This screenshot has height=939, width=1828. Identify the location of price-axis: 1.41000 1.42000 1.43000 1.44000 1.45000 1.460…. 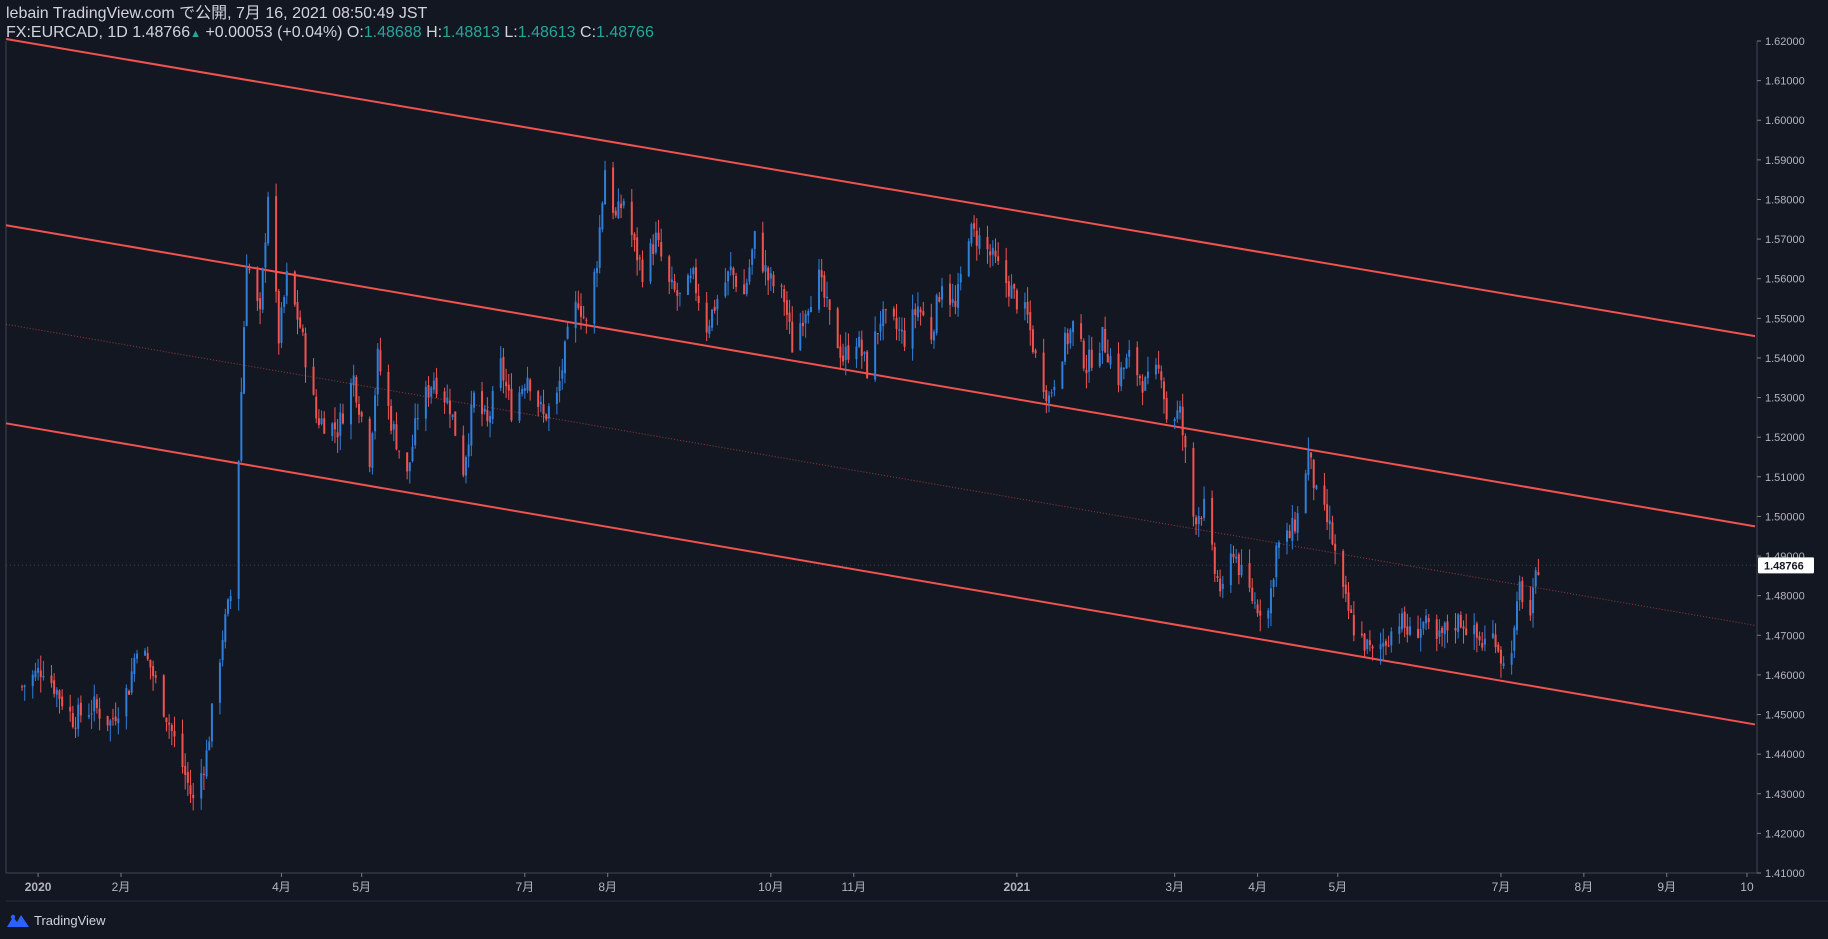
(1785, 458).